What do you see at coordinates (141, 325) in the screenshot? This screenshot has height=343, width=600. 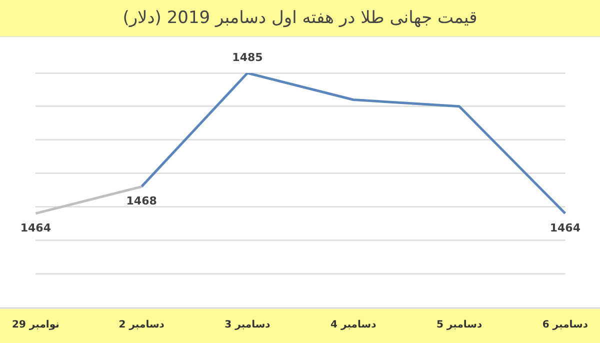 I see `x-tick-label: 2 دسامبر` at bounding box center [141, 325].